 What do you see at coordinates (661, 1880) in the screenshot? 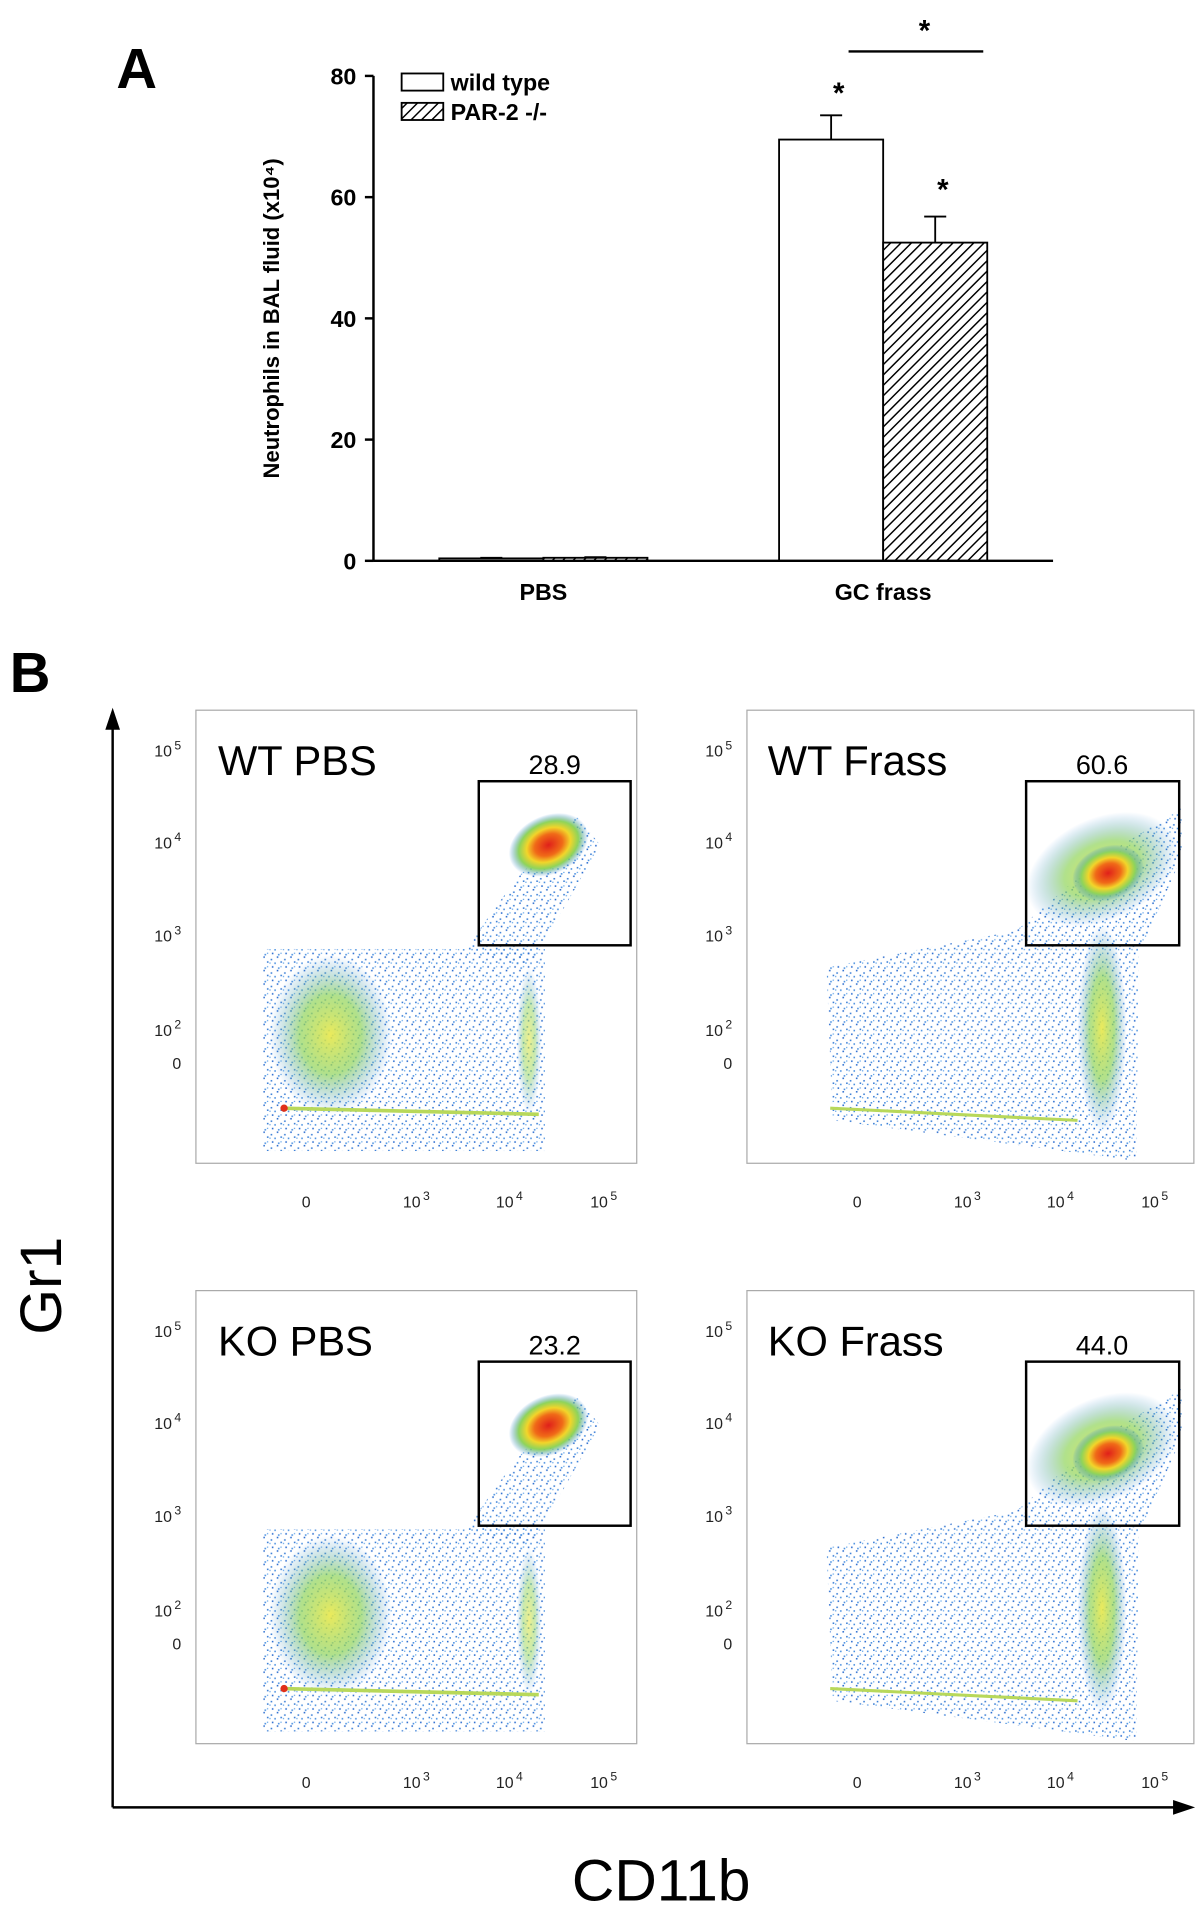
I see `x-axis-label: CD11b` at bounding box center [661, 1880].